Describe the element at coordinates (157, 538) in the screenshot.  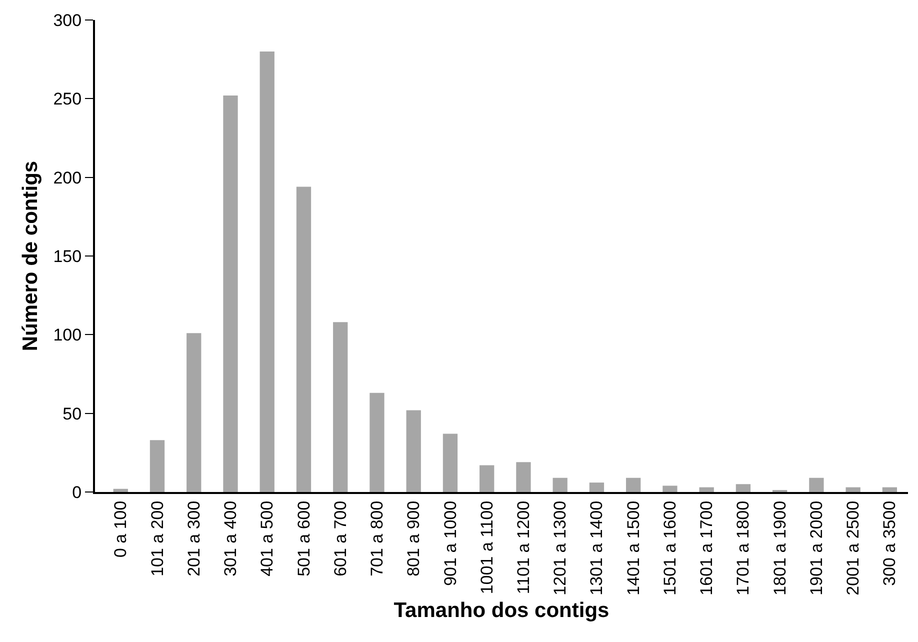
I see `x-tick-label: 101 a 200` at that location.